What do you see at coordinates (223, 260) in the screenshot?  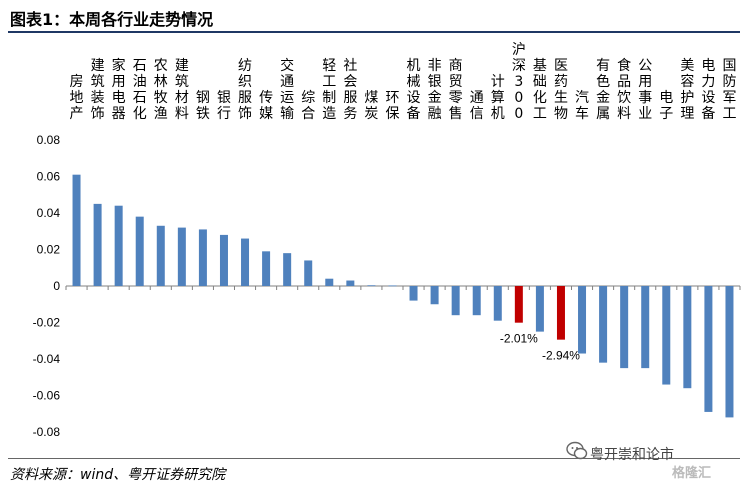 I see `bar-银行` at bounding box center [223, 260].